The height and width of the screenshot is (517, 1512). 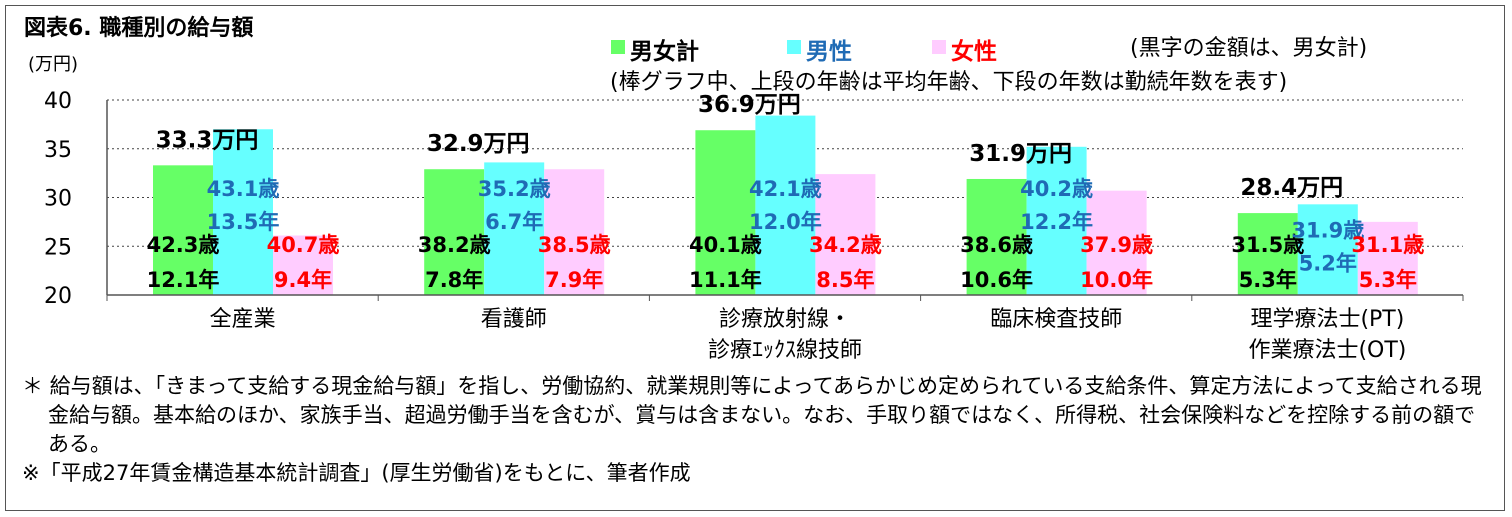 I want to click on bar-tenure-label: 10.6年, so click(x=996, y=280).